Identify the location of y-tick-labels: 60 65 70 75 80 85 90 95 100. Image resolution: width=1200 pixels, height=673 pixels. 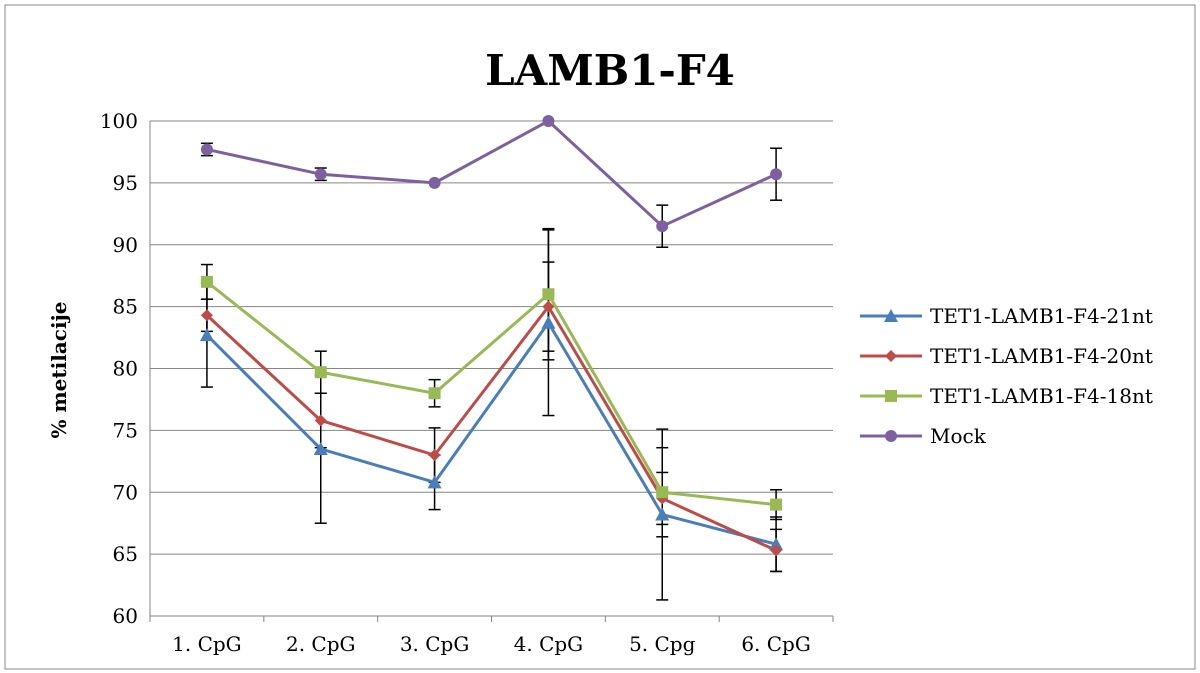
(119, 368).